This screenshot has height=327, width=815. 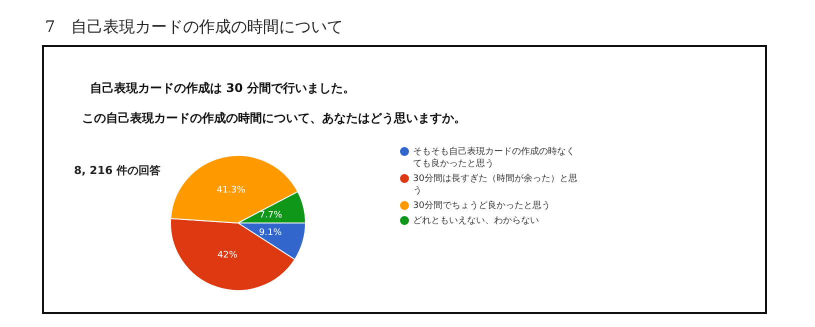 I want to click on legend-label: 30分間でちょうど良かったと思う, so click(x=481, y=206).